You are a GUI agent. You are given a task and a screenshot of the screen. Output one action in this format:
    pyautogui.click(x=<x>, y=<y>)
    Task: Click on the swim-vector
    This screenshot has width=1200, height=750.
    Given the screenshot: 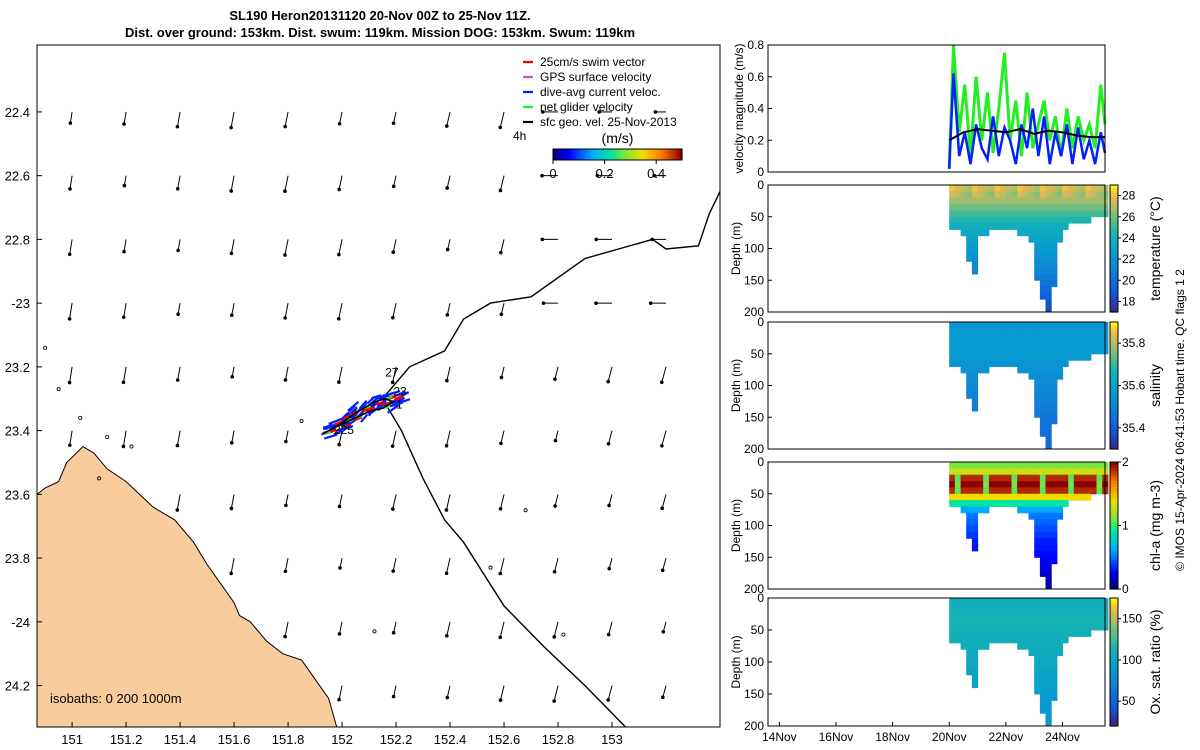 What is the action you would take?
    pyautogui.click(x=358, y=419)
    